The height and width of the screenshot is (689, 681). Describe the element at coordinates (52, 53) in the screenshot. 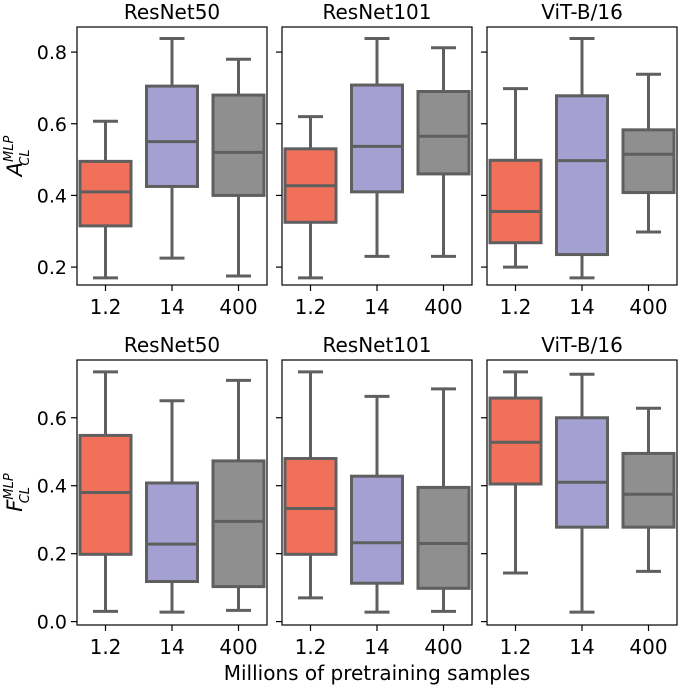

I see `y-tick-label: 0.8` at that location.